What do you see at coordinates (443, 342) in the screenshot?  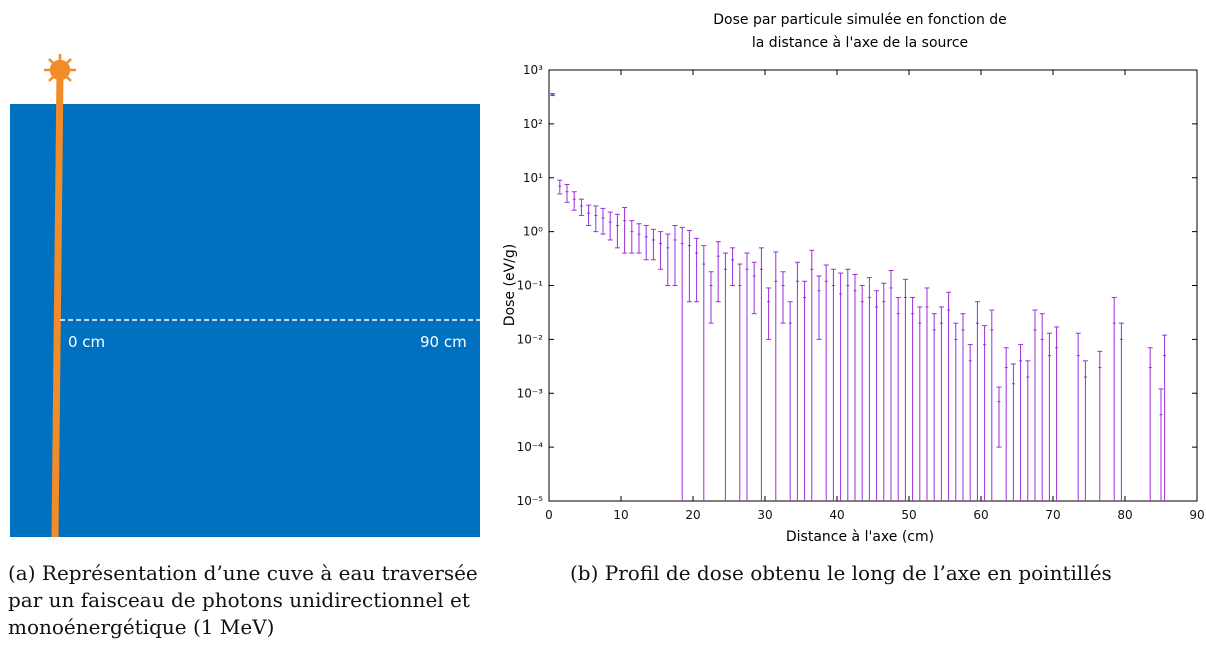 I see `end-label: 90 cm` at bounding box center [443, 342].